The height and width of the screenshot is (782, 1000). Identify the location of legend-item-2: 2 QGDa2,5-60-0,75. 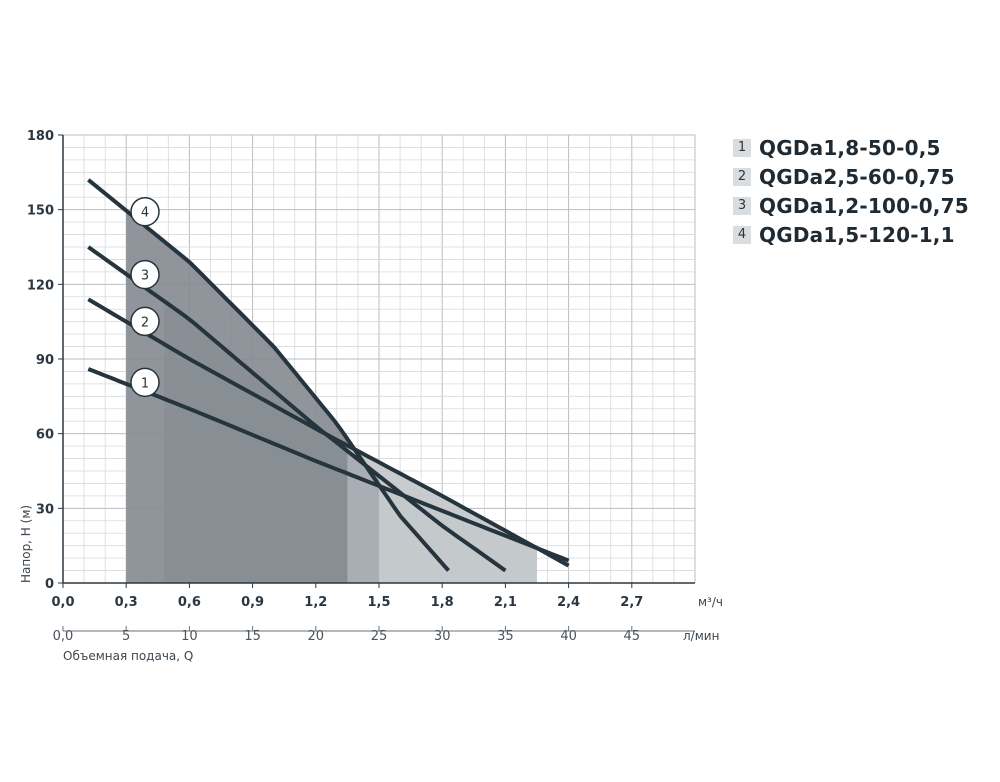
(851, 176).